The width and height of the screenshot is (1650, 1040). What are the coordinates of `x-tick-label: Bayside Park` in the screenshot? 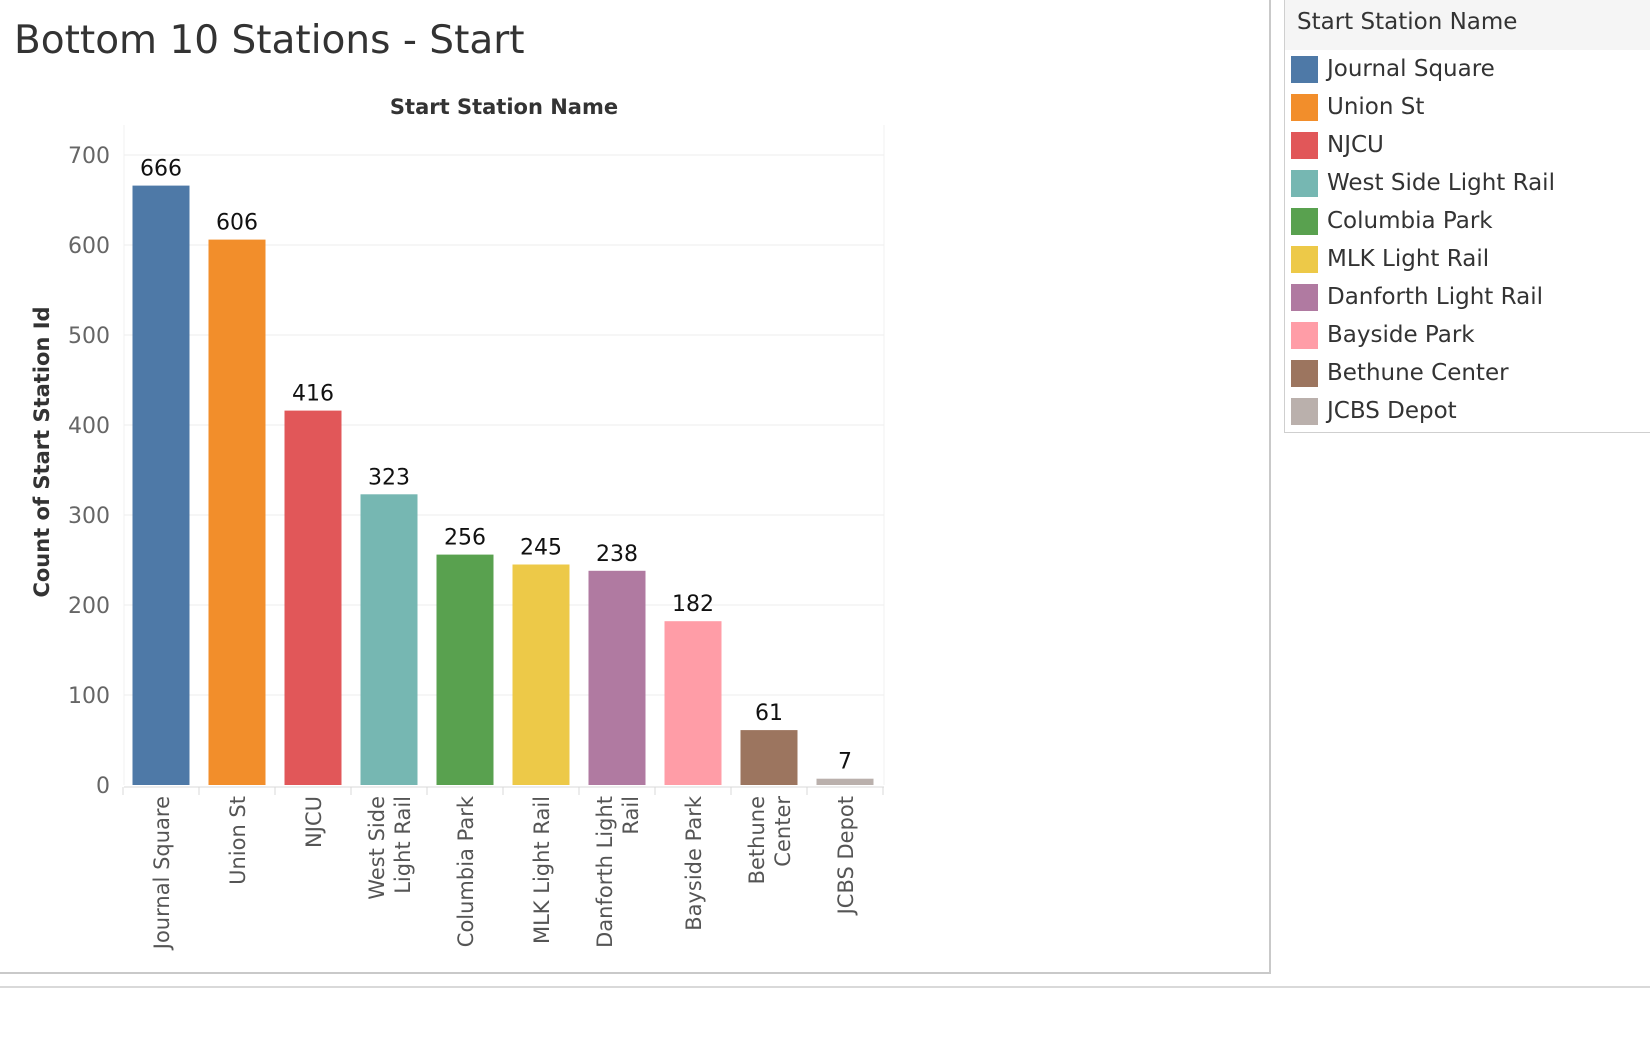 It's located at (694, 863).